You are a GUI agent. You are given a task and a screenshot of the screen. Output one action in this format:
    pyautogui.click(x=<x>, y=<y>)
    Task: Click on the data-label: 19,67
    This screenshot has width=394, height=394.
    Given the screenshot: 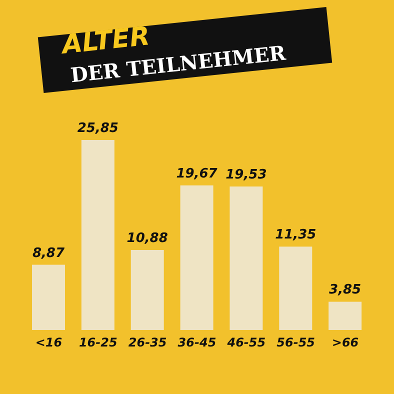 What is the action you would take?
    pyautogui.click(x=197, y=174)
    